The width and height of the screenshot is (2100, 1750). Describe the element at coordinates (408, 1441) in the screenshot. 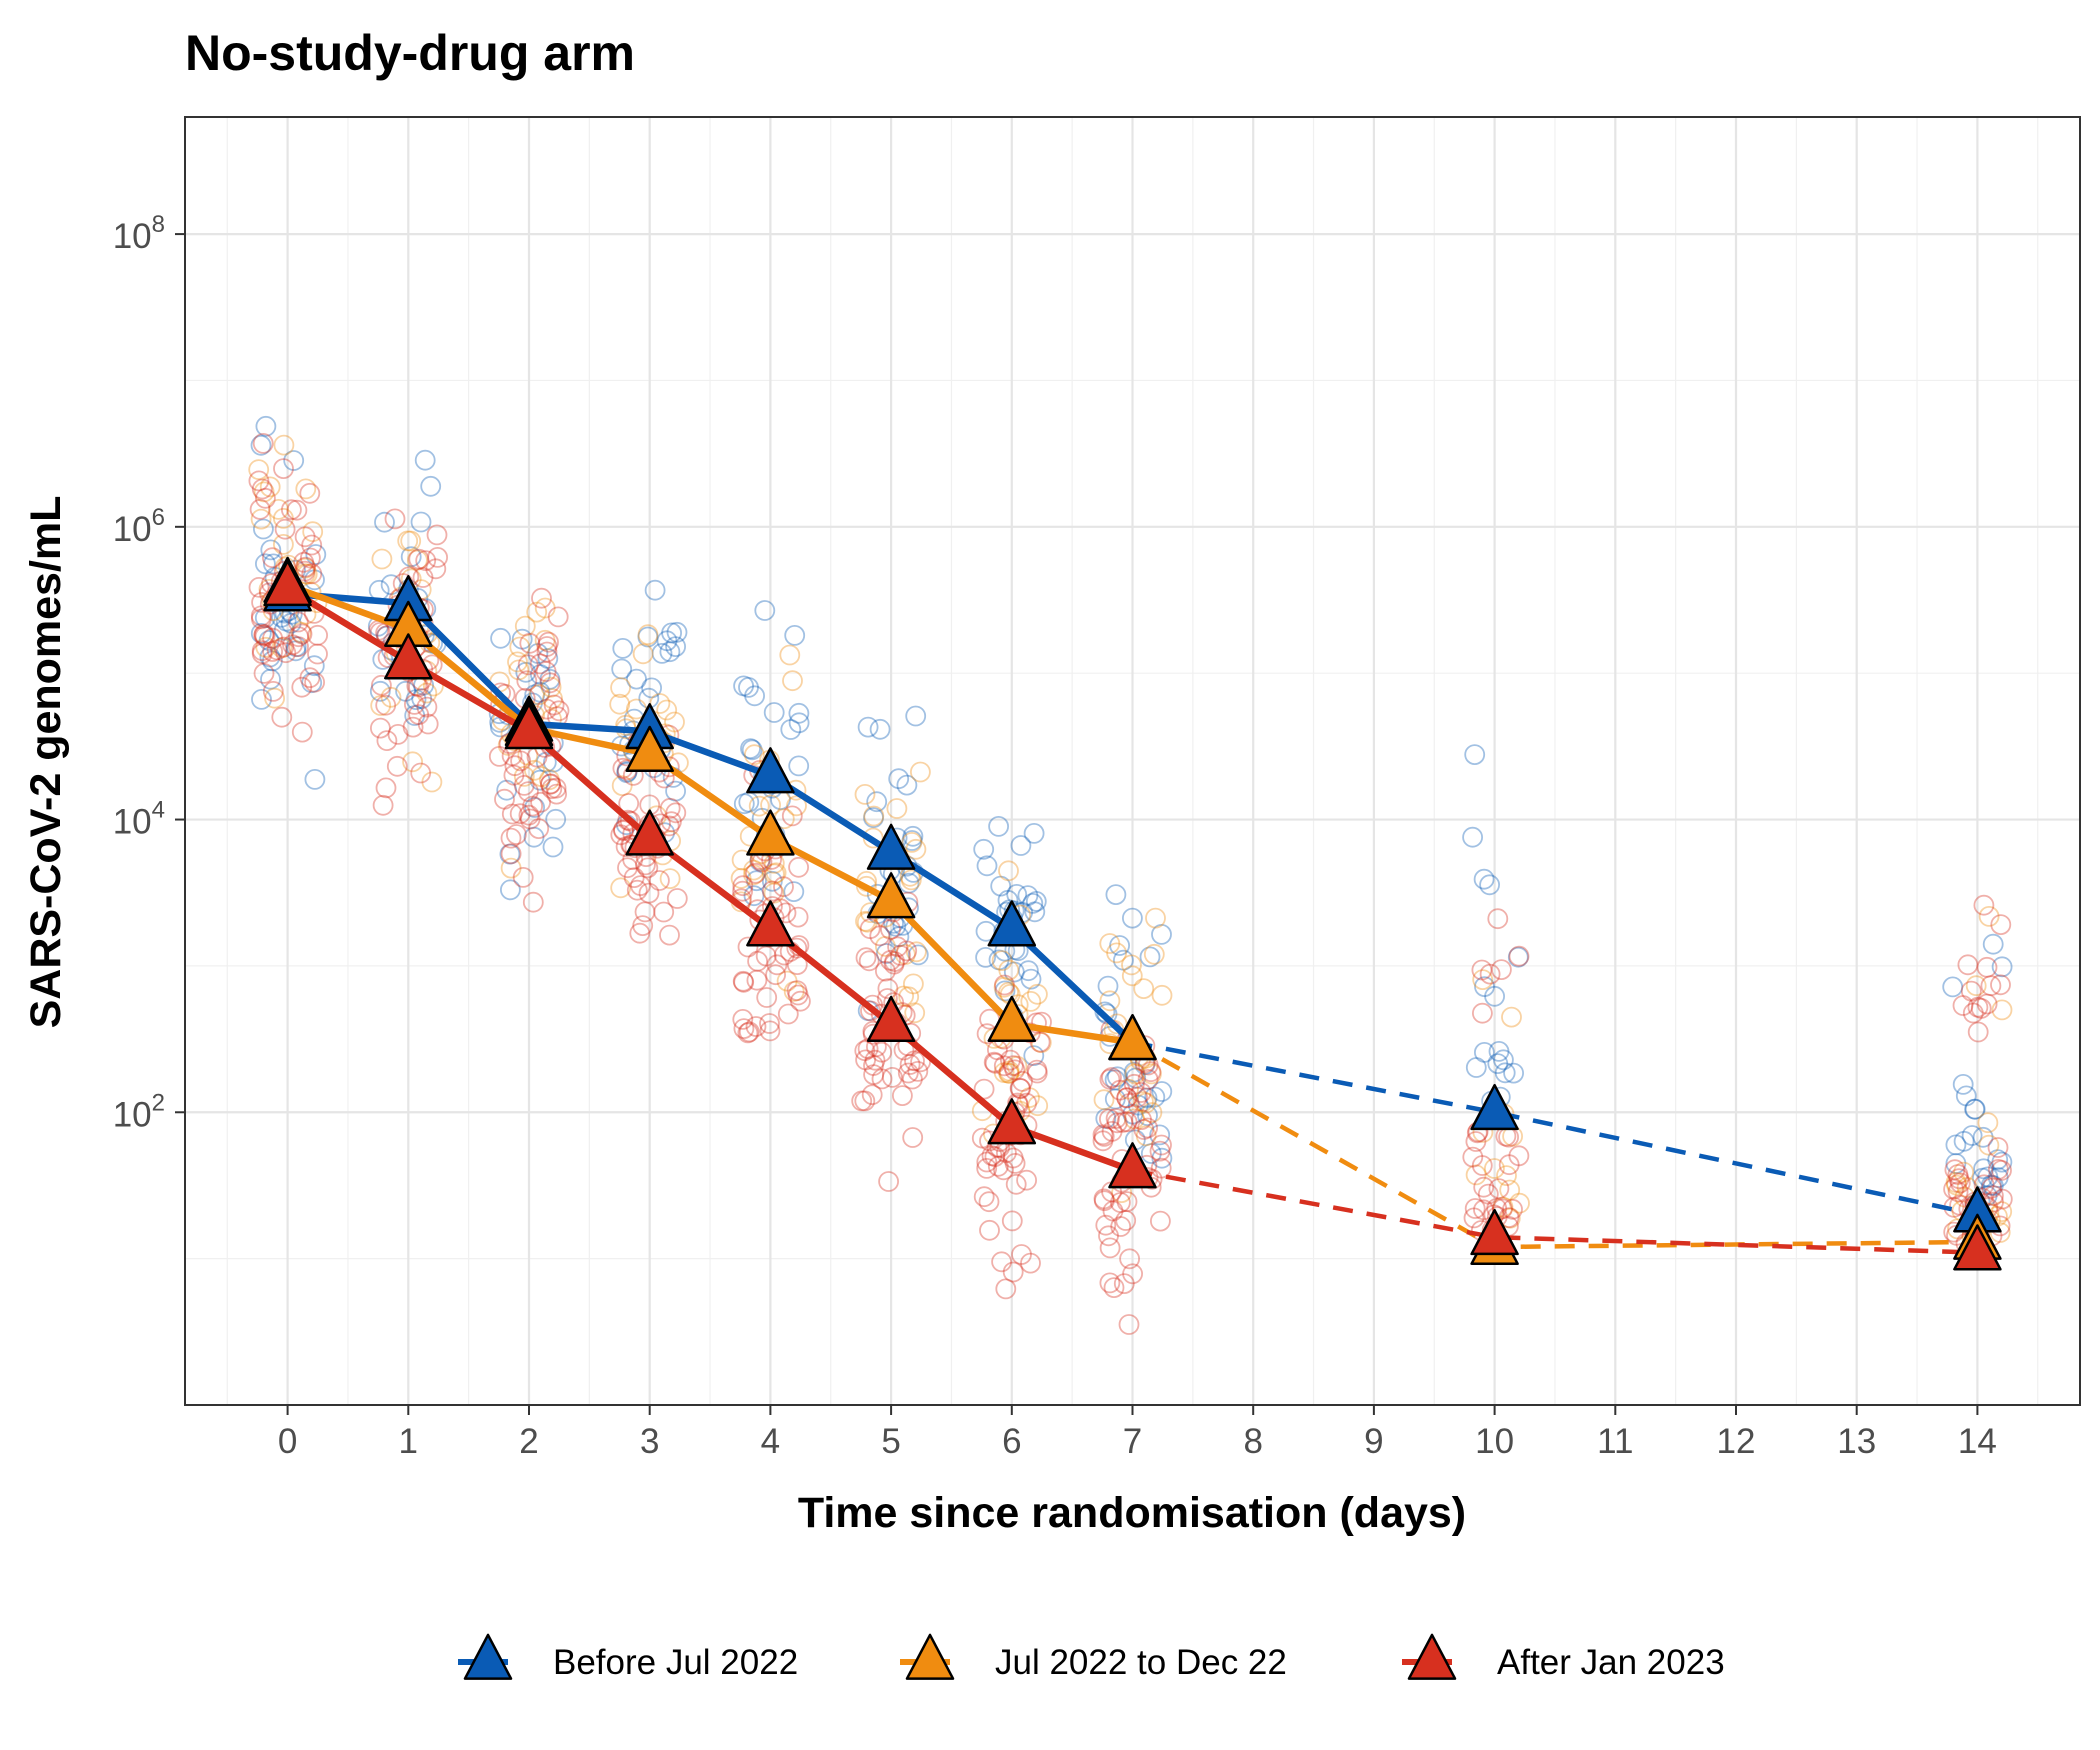

I see `x-tick-label: 1` at that location.